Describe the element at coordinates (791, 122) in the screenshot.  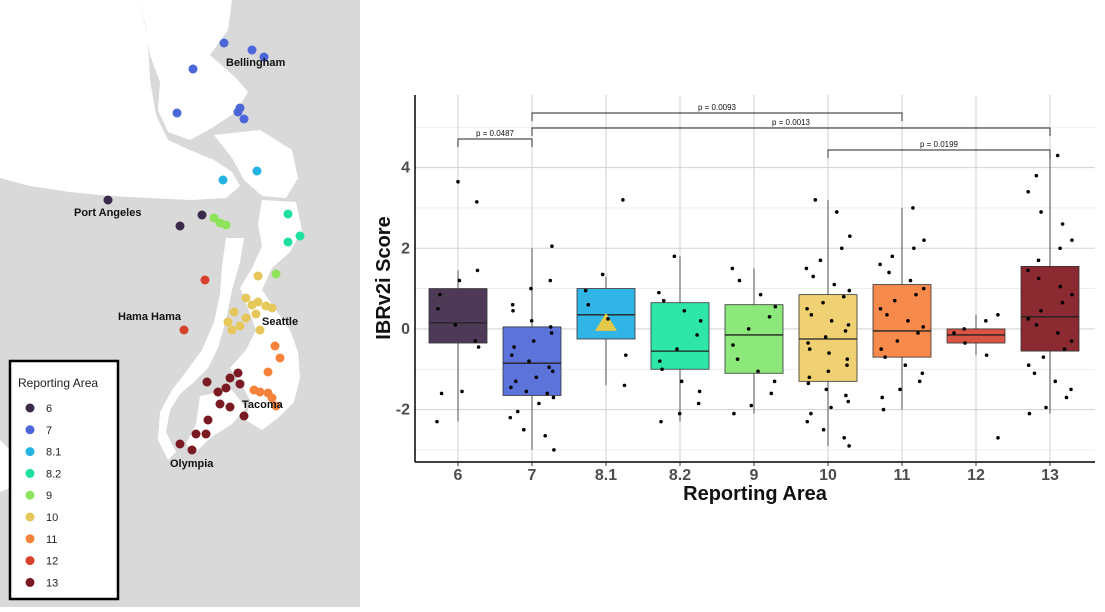
I see `p-value-label: p = 0.0013` at that location.